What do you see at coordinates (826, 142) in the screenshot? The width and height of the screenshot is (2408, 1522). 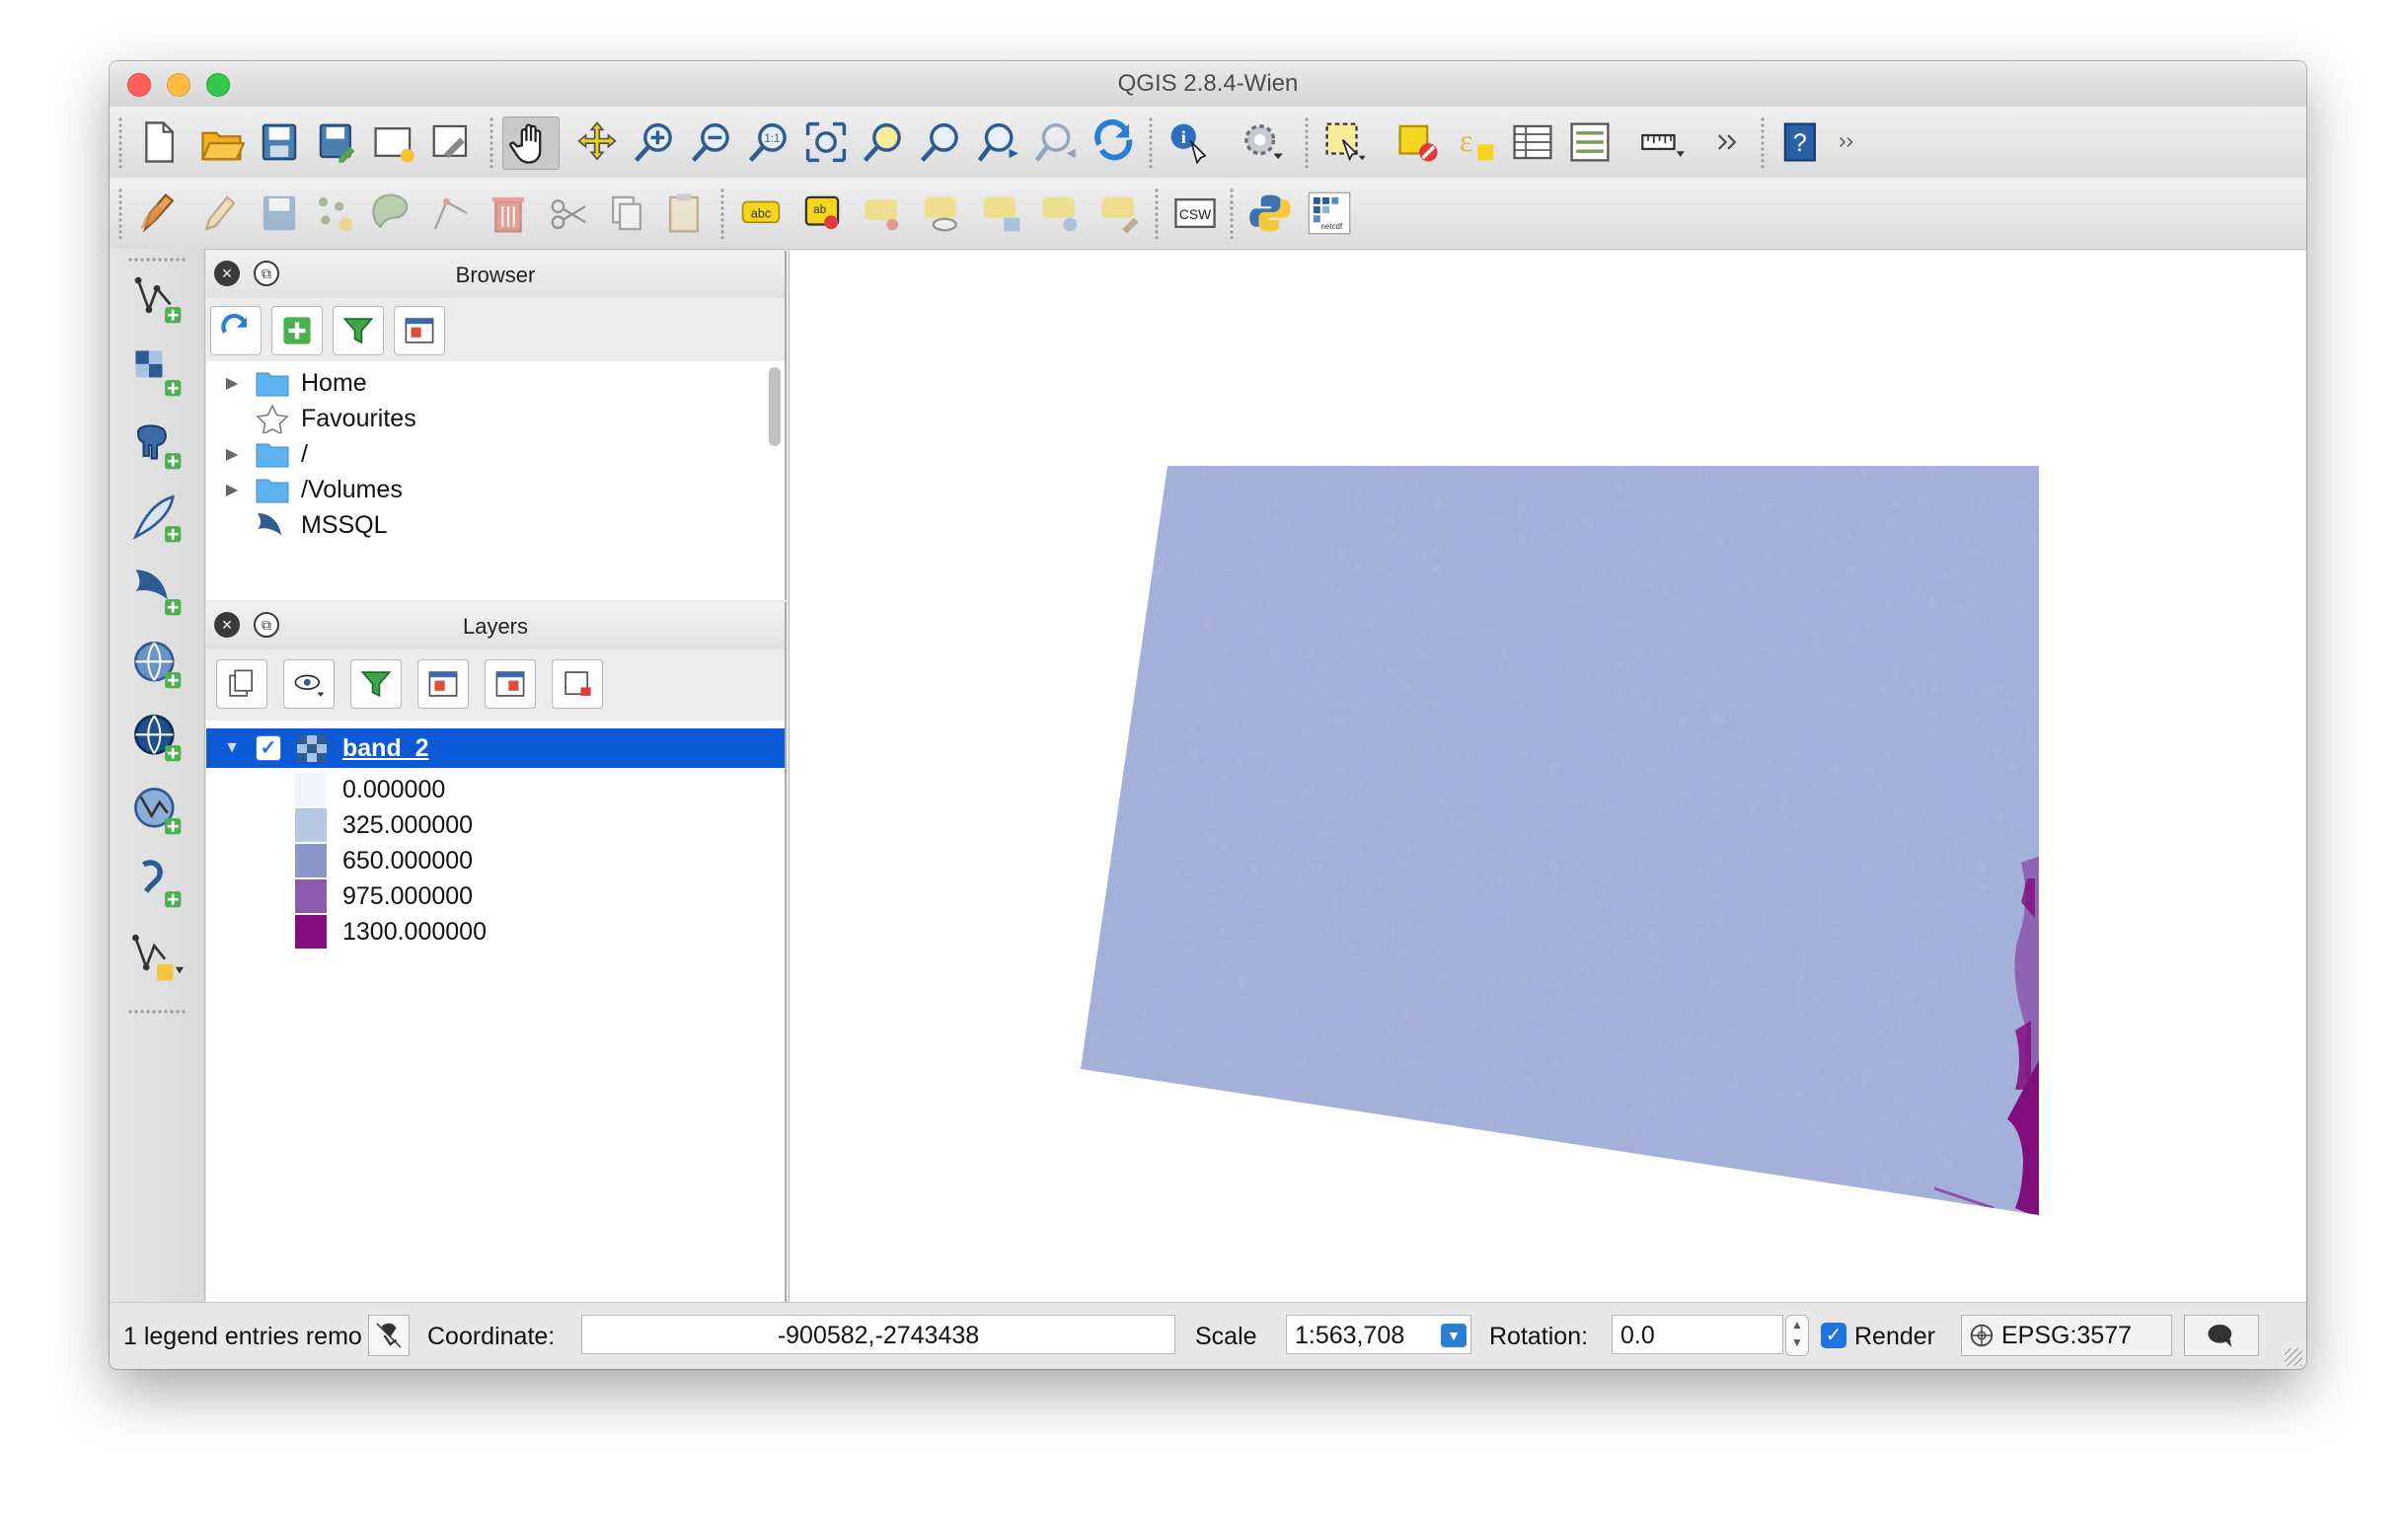 I see `zoom-full-button` at bounding box center [826, 142].